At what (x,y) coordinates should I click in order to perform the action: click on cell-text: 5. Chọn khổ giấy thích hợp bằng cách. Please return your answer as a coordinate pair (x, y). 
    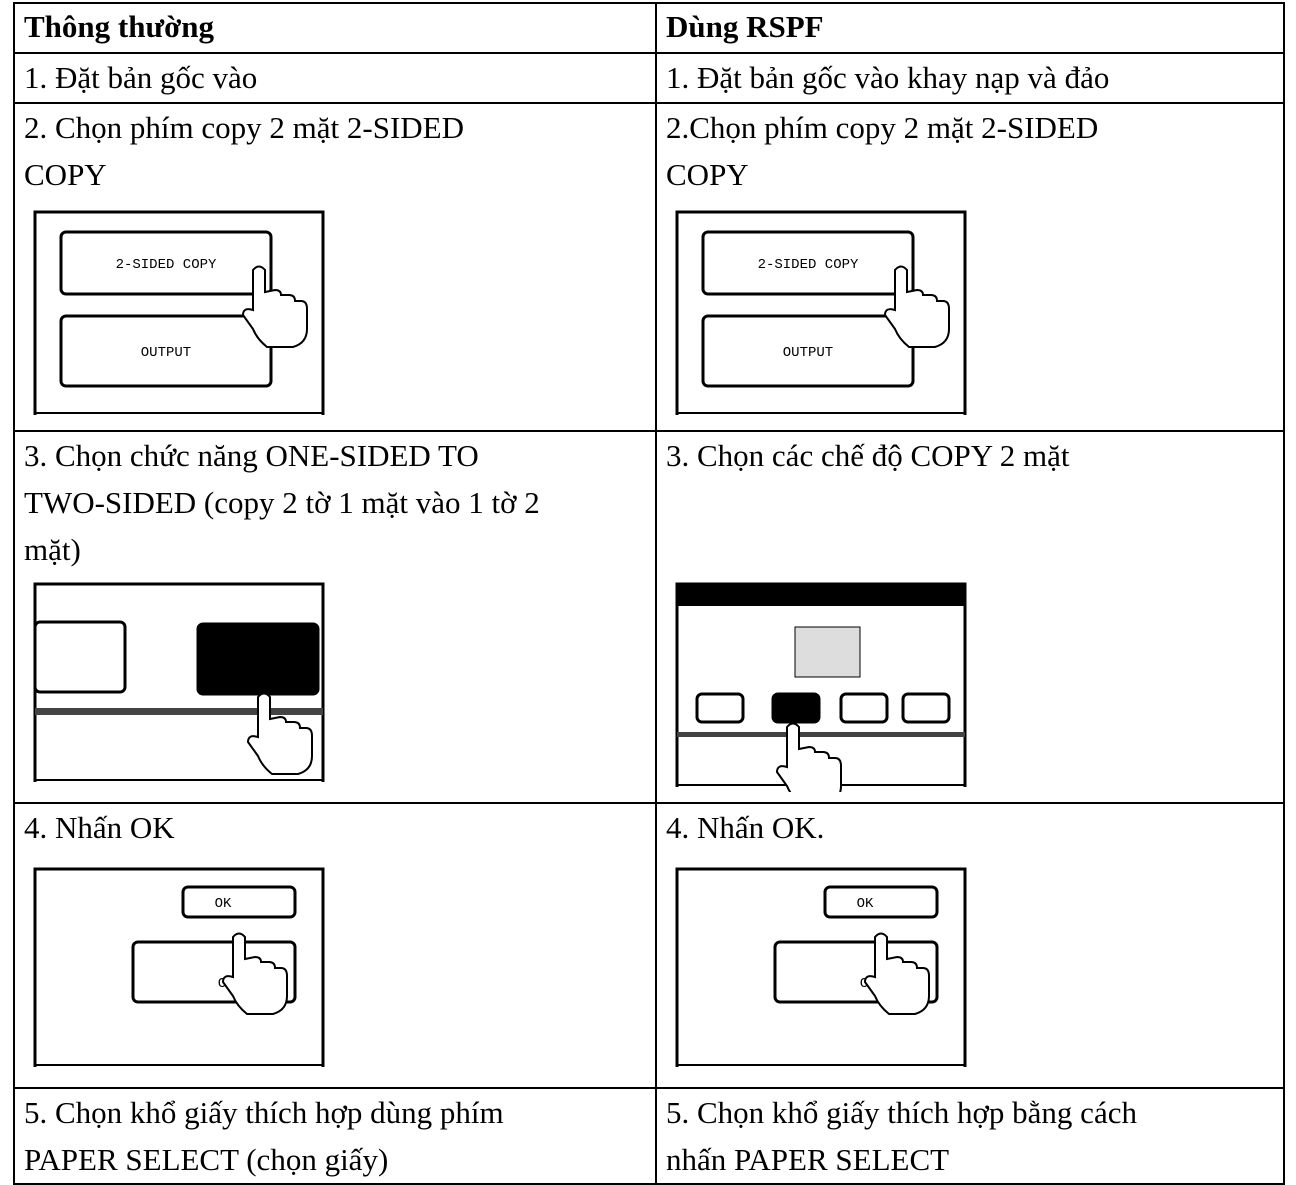
    Looking at the image, I should click on (901, 1112).